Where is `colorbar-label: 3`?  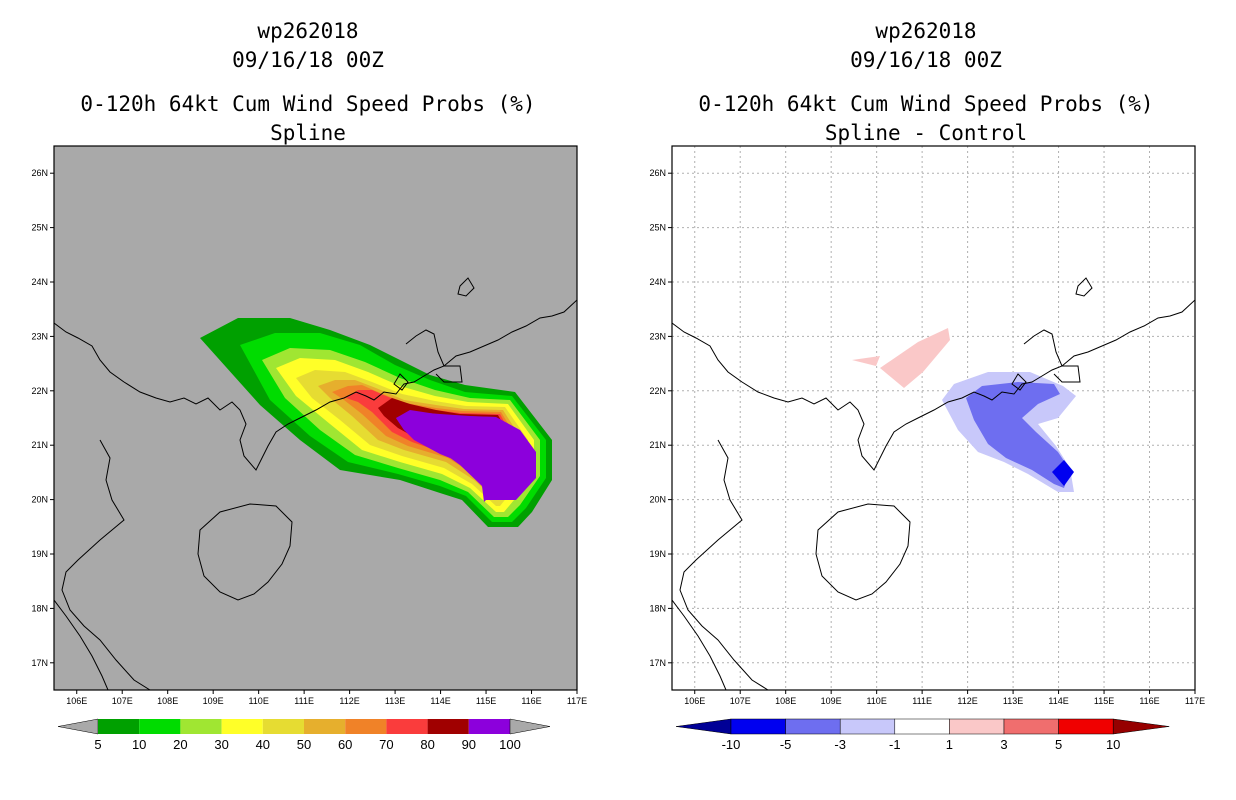
colorbar-label: 3 is located at coordinates (1003, 744).